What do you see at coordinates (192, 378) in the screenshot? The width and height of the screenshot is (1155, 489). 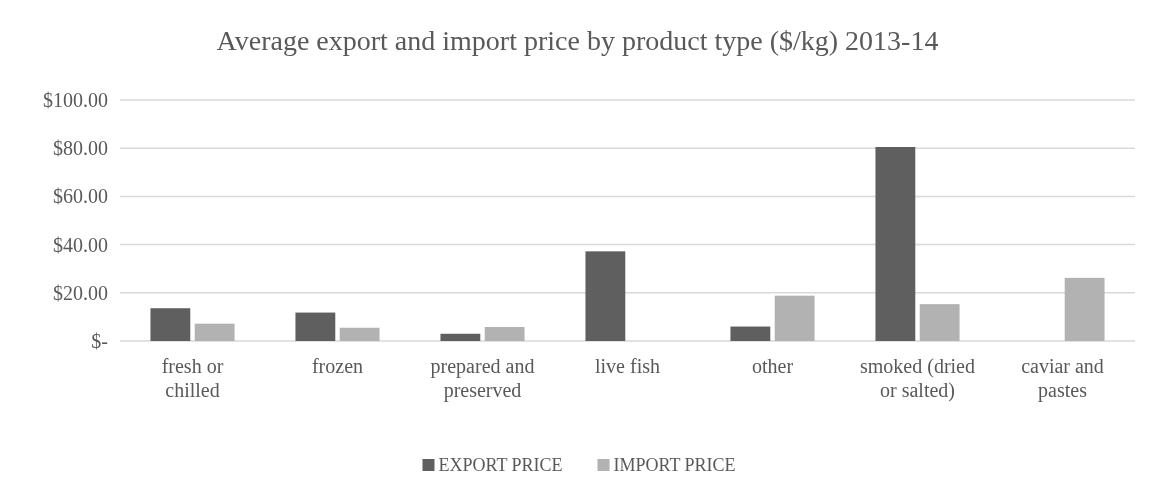 I see `x-tick-label: fresh or chilled` at bounding box center [192, 378].